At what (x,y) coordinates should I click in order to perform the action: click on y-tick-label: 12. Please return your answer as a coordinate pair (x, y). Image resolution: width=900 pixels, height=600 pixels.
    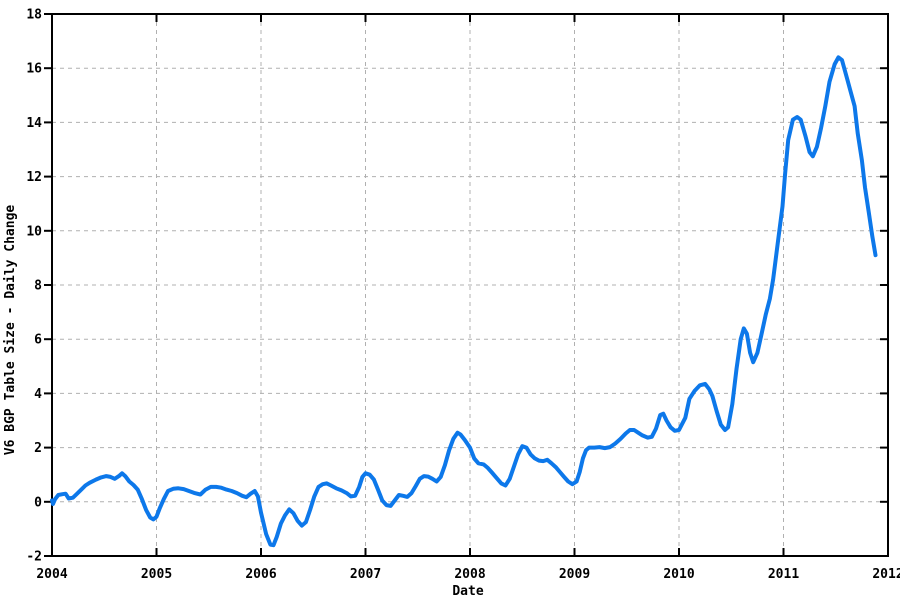
    Looking at the image, I should click on (34, 177).